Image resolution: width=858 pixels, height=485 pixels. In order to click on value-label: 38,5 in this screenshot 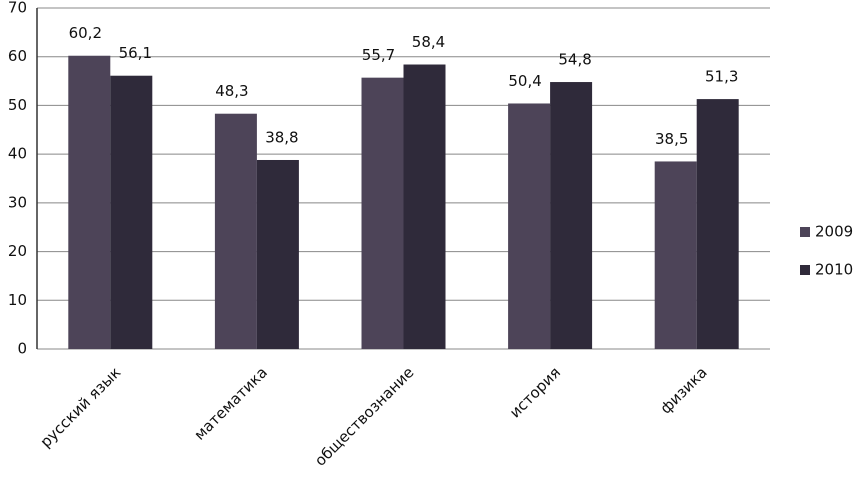, I will do `click(671, 139)`.